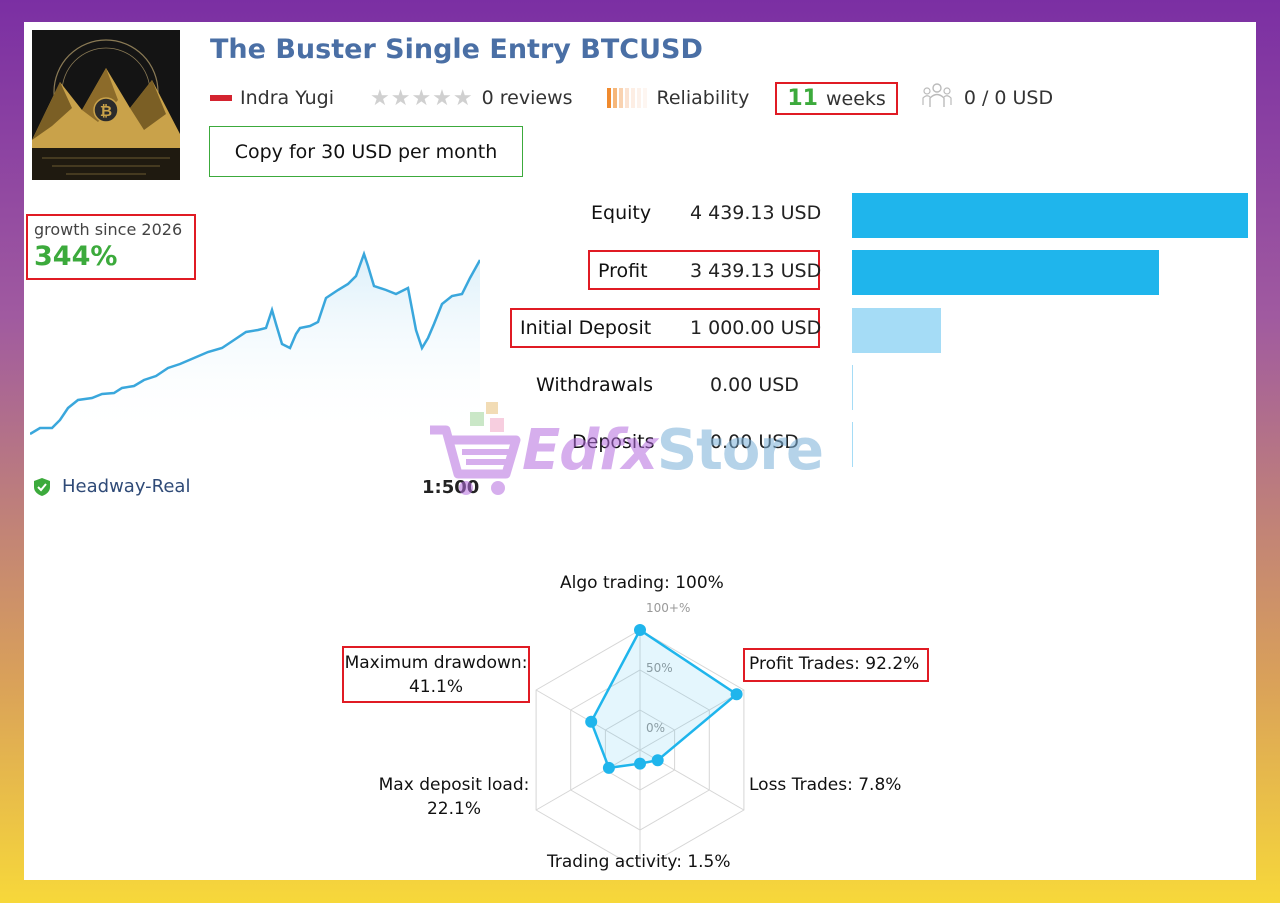 This screenshot has height=903, width=1280. I want to click on growth-chart-line, so click(255, 343).